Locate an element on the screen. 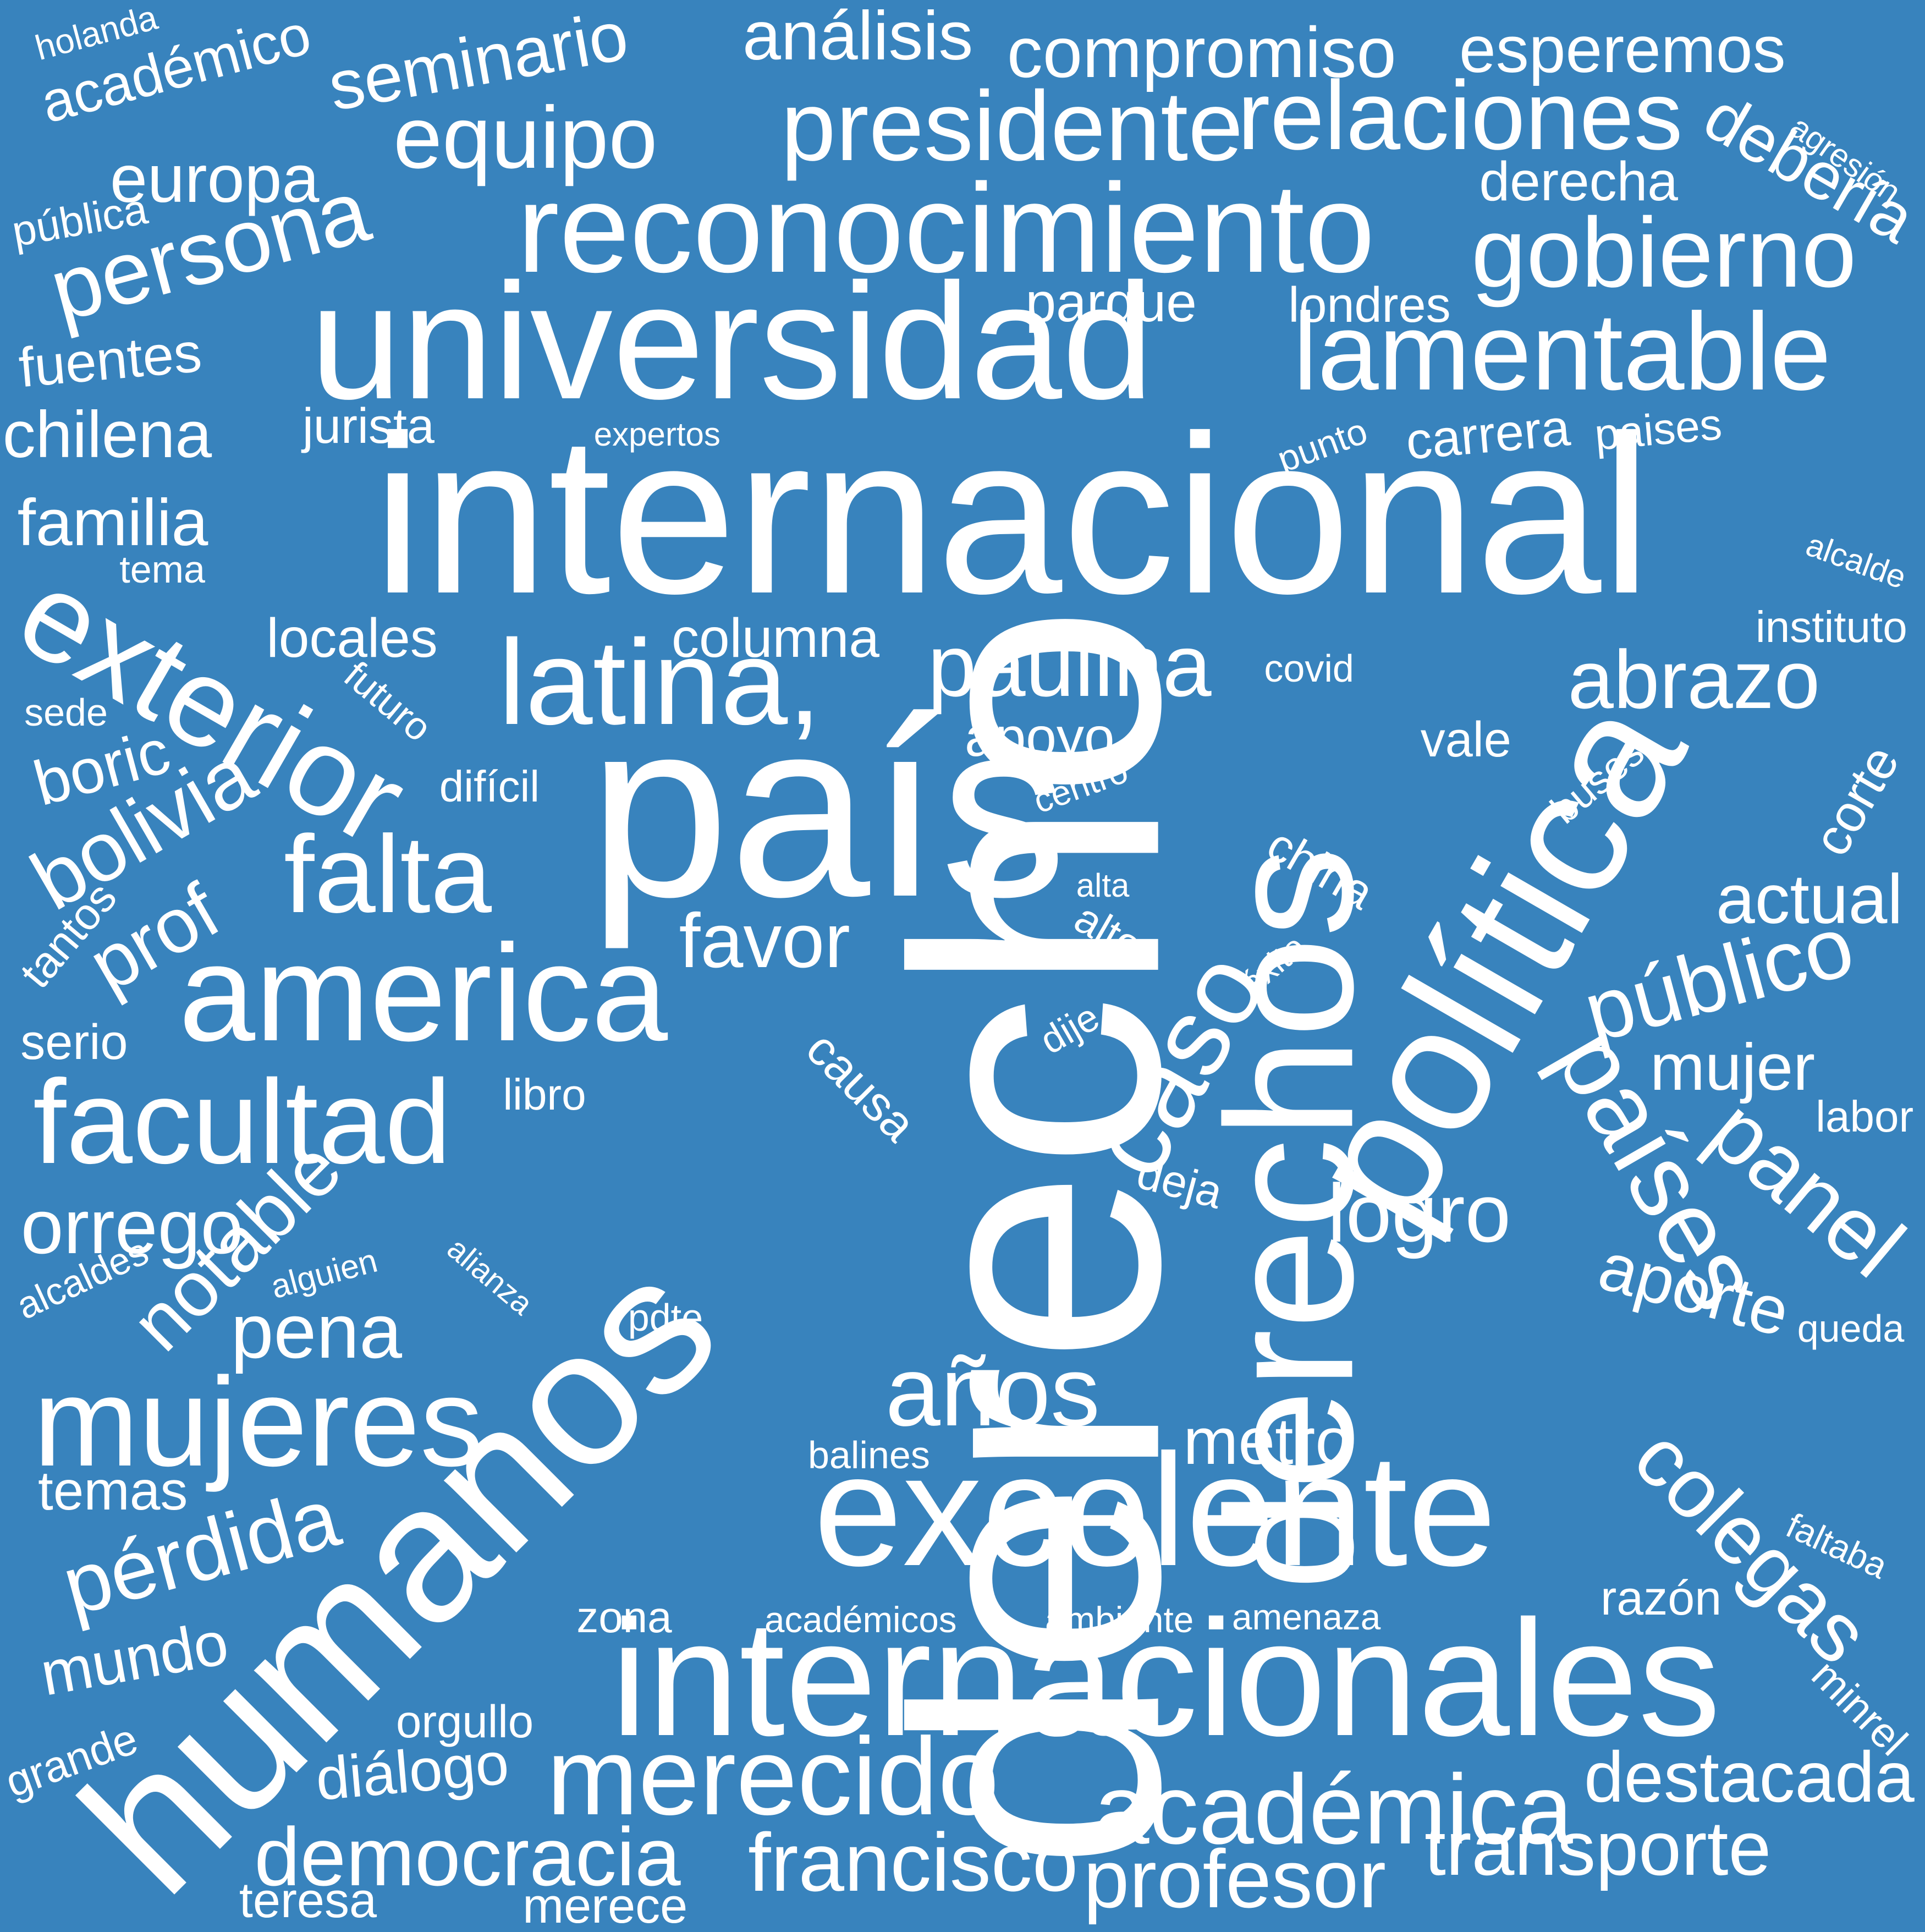 This screenshot has width=1925, height=1932. word-amenaza: amenaza is located at coordinates (1307, 1617).